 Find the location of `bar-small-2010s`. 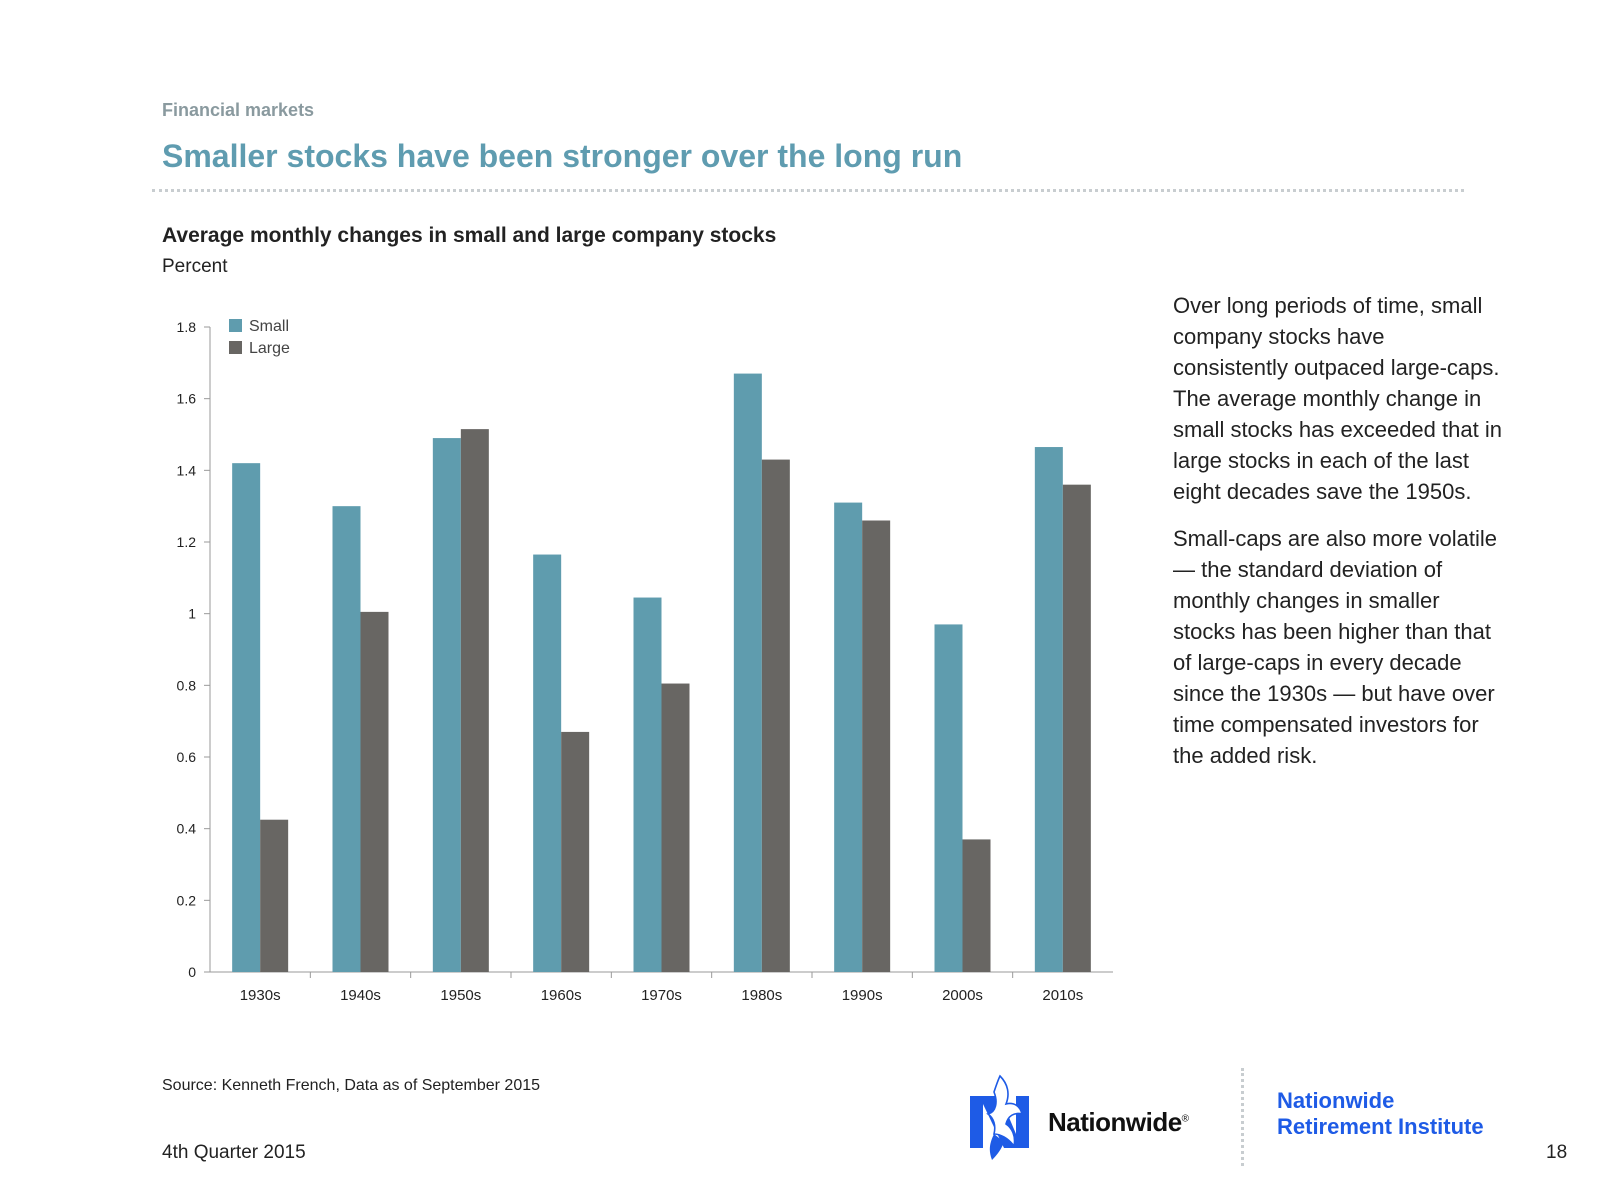

bar-small-2010s is located at coordinates (1048, 710).